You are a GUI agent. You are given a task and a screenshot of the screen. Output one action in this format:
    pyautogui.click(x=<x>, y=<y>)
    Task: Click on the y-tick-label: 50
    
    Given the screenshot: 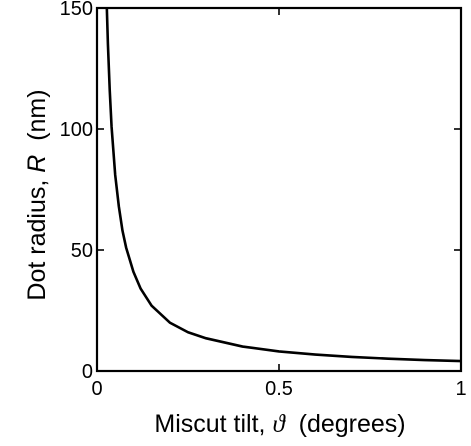 What is the action you would take?
    pyautogui.click(x=82, y=251)
    